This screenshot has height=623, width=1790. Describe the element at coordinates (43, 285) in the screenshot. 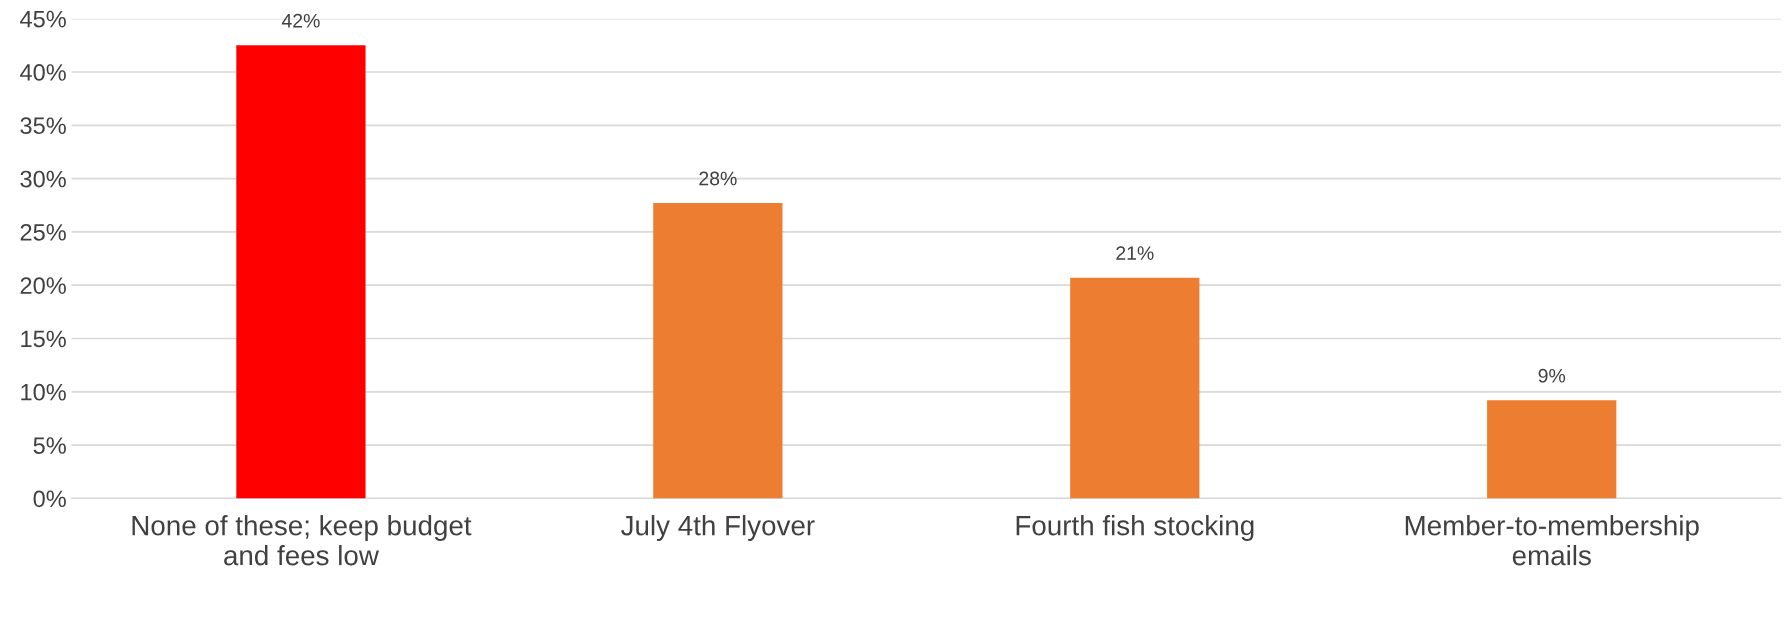

I see `y-tick-label: 20%` at that location.